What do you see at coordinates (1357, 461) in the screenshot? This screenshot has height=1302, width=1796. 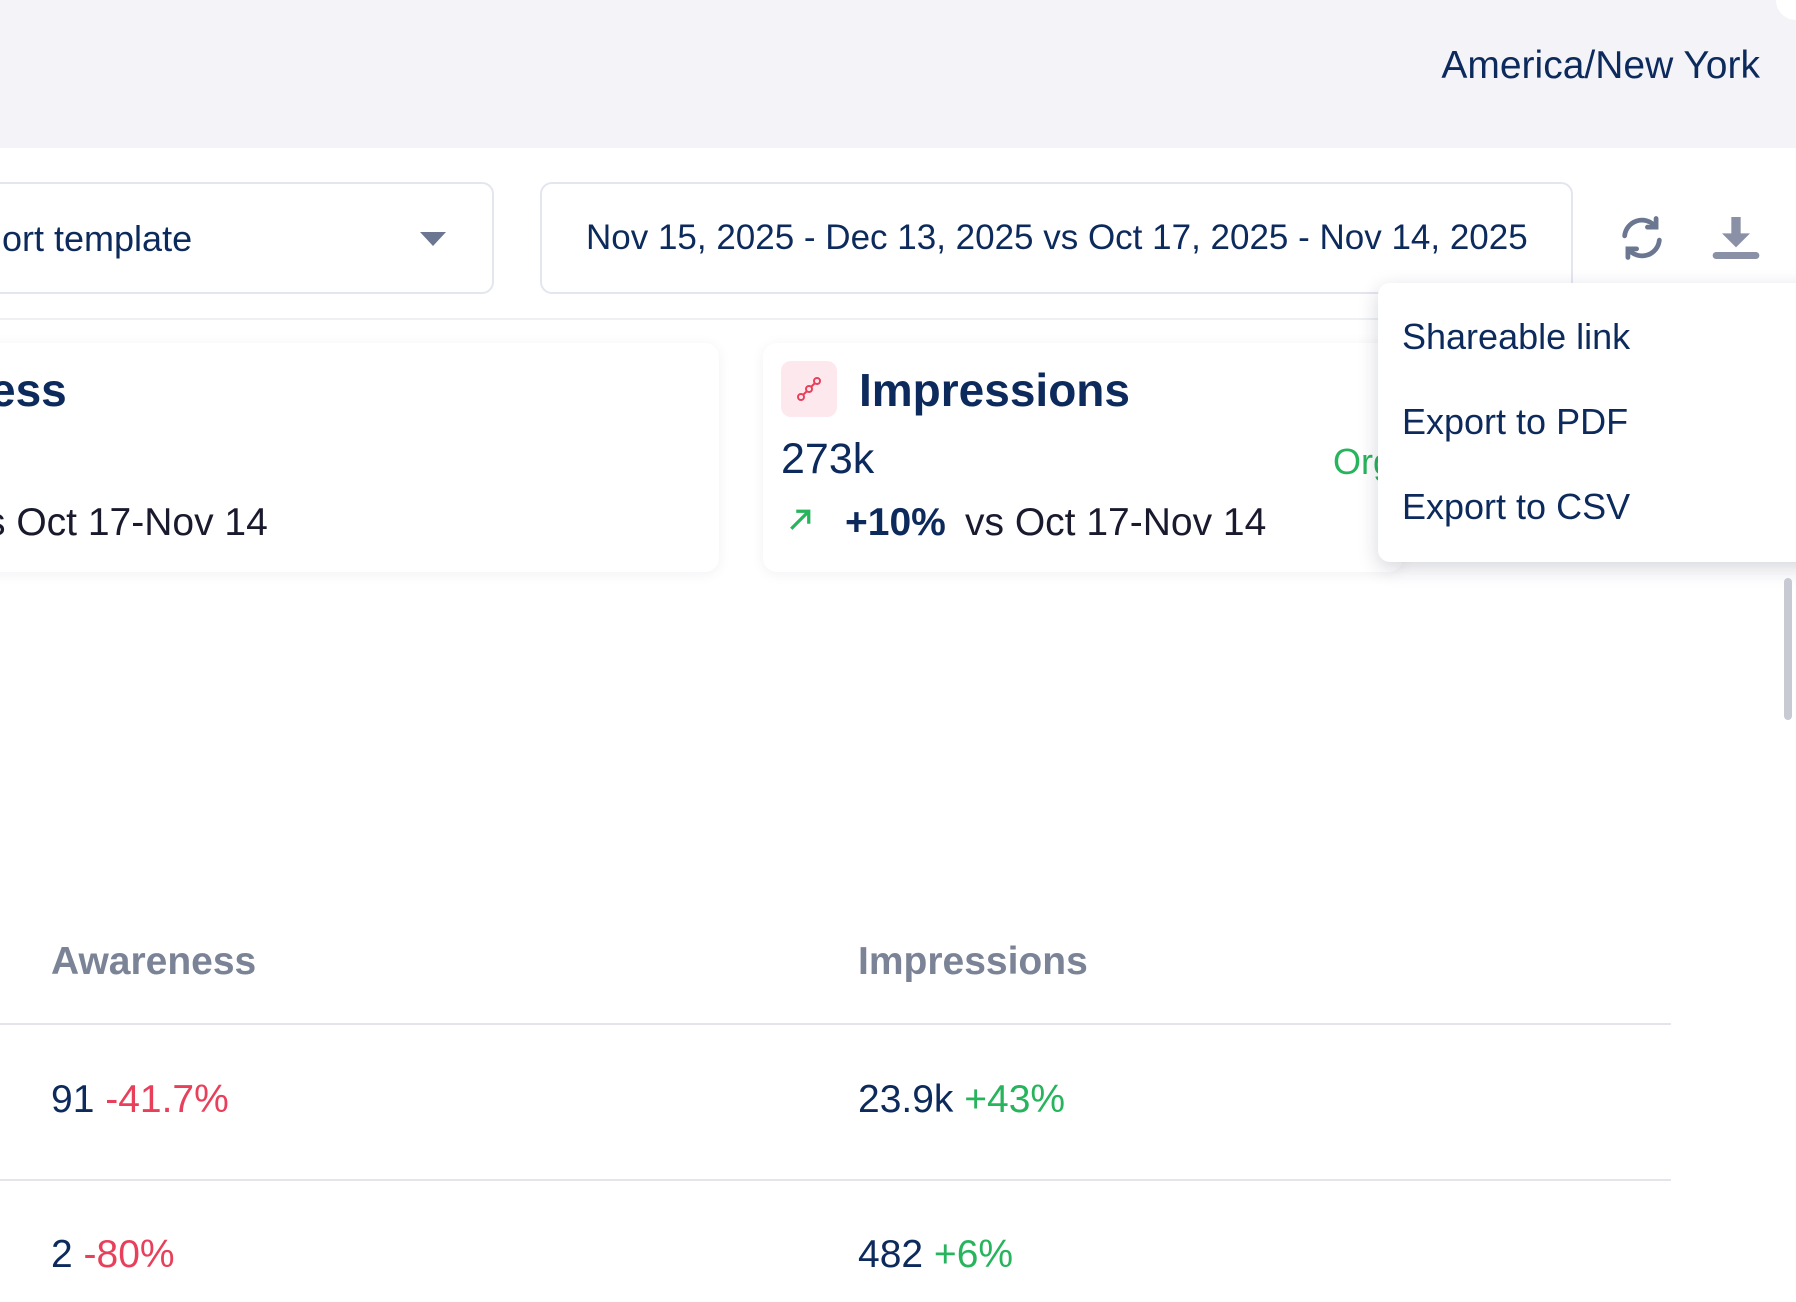 I see `card-tag: Org` at bounding box center [1357, 461].